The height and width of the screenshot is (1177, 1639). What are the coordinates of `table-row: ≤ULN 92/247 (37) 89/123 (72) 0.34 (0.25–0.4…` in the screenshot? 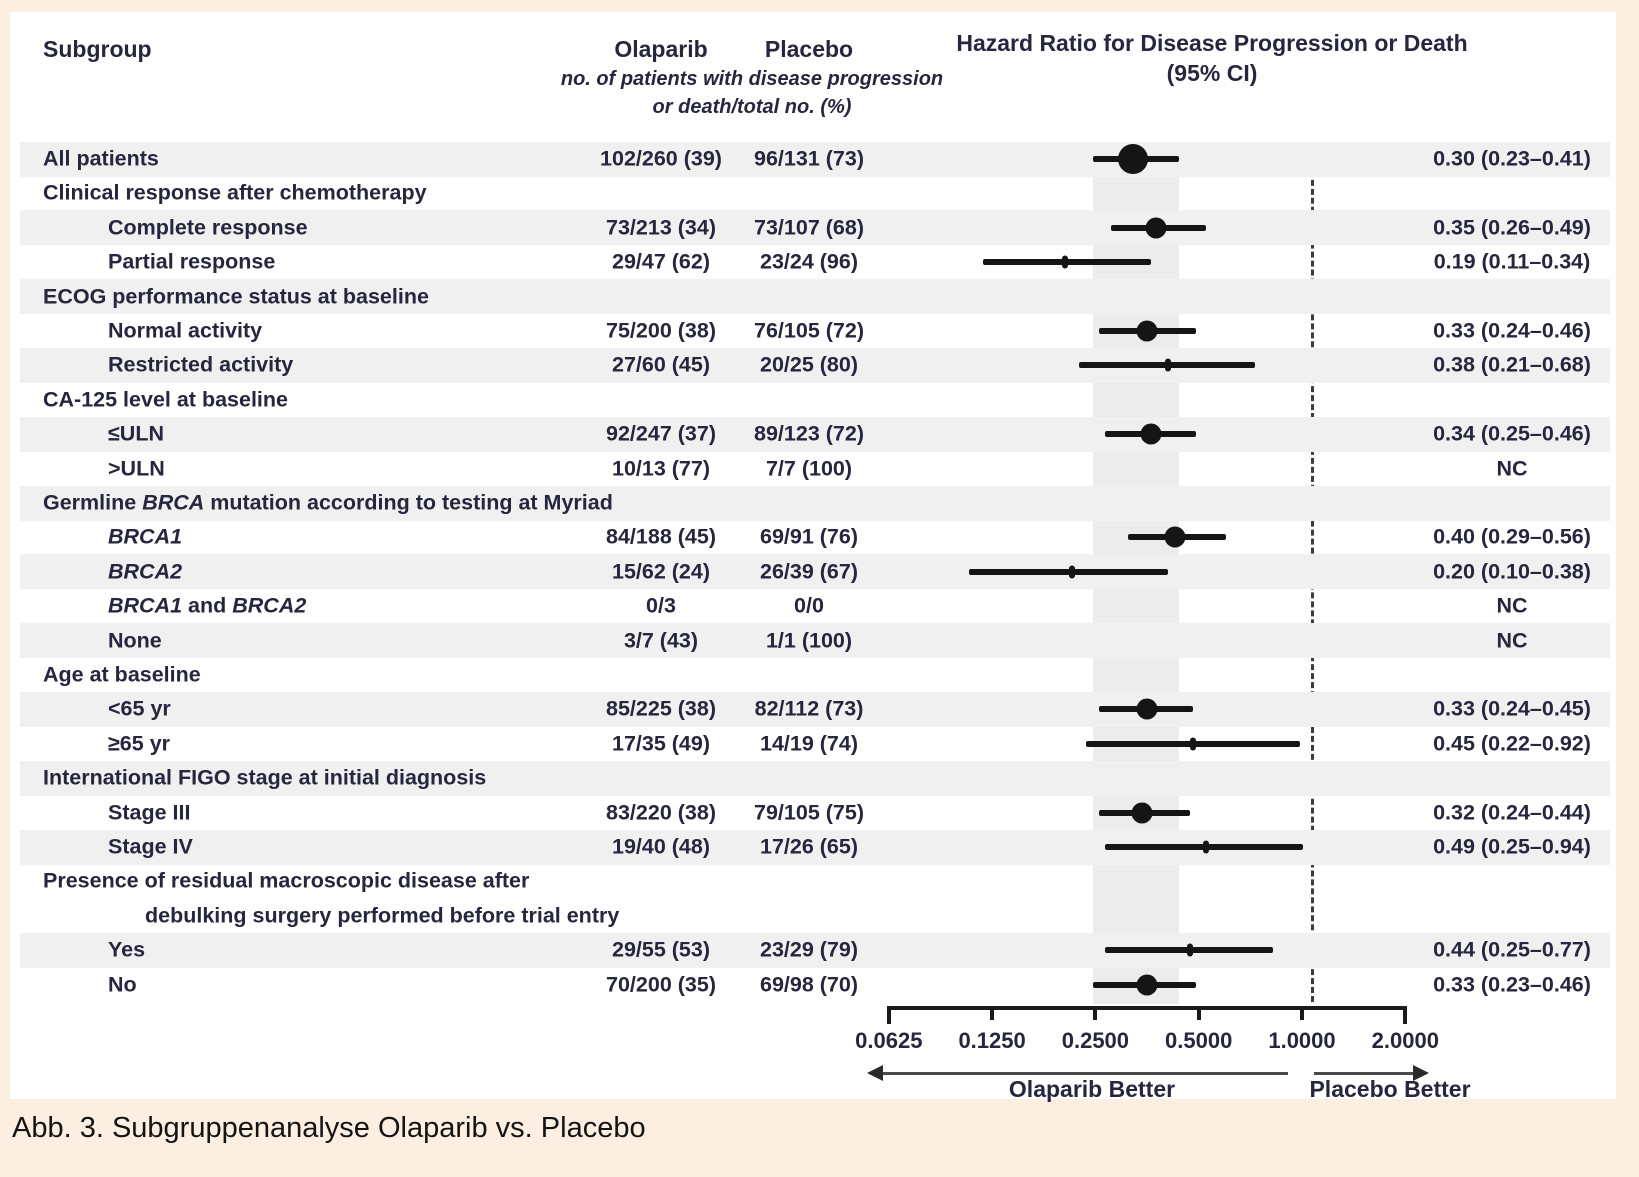 It's located at (815, 434).